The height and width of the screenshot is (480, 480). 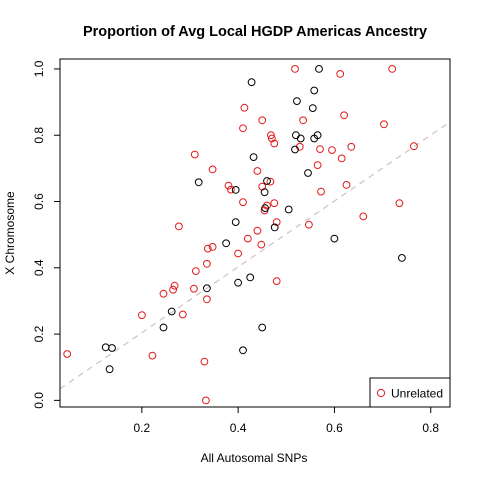 What do you see at coordinates (381, 393) in the screenshot?
I see `legend-marker-unrelated` at bounding box center [381, 393].